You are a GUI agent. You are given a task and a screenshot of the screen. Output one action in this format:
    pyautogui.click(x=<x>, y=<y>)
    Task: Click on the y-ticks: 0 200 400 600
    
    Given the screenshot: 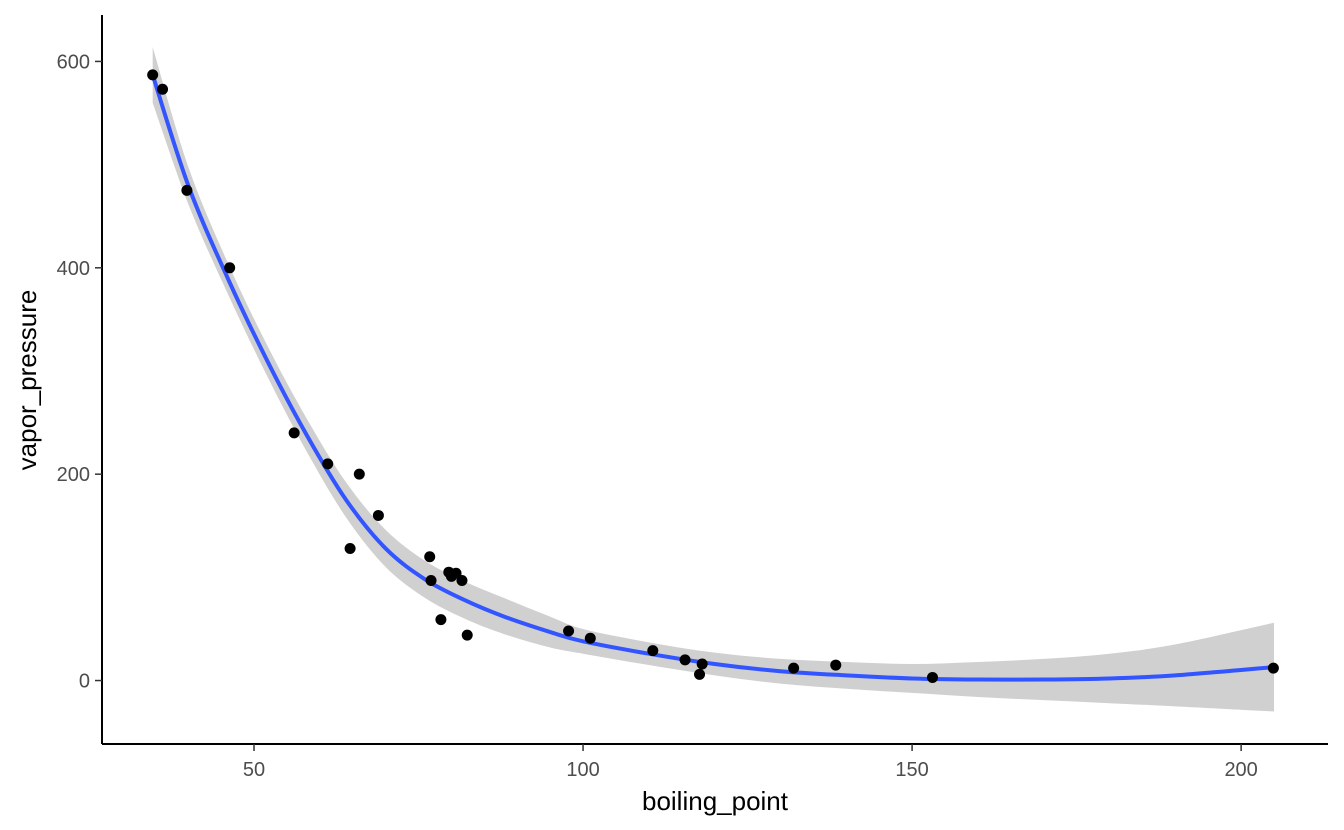 What is the action you would take?
    pyautogui.click(x=79, y=372)
    